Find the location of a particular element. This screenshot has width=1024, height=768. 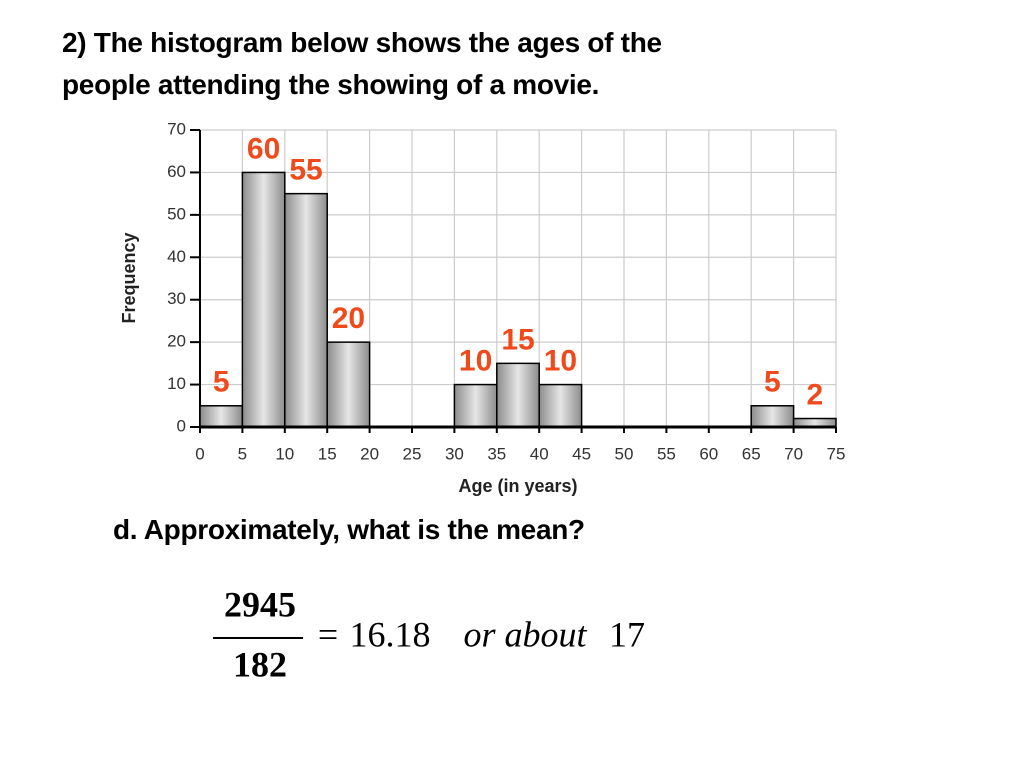

x-tick-label: 60 is located at coordinates (708, 453).